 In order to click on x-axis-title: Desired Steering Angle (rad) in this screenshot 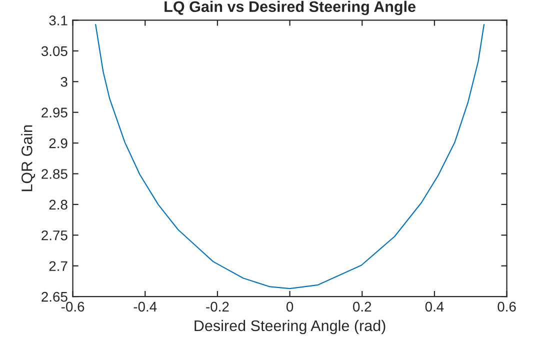, I will do `click(290, 327)`.